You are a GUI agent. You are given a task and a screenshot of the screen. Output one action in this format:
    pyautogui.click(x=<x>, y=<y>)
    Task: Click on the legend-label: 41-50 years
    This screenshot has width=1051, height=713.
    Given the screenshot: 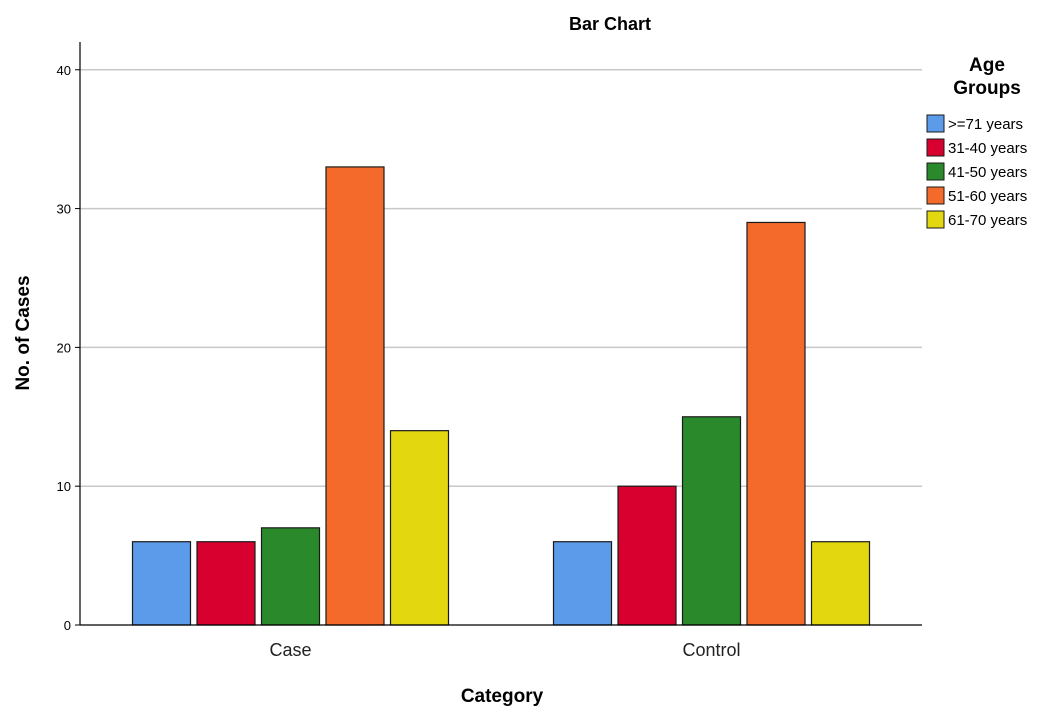 What is the action you would take?
    pyautogui.click(x=987, y=172)
    